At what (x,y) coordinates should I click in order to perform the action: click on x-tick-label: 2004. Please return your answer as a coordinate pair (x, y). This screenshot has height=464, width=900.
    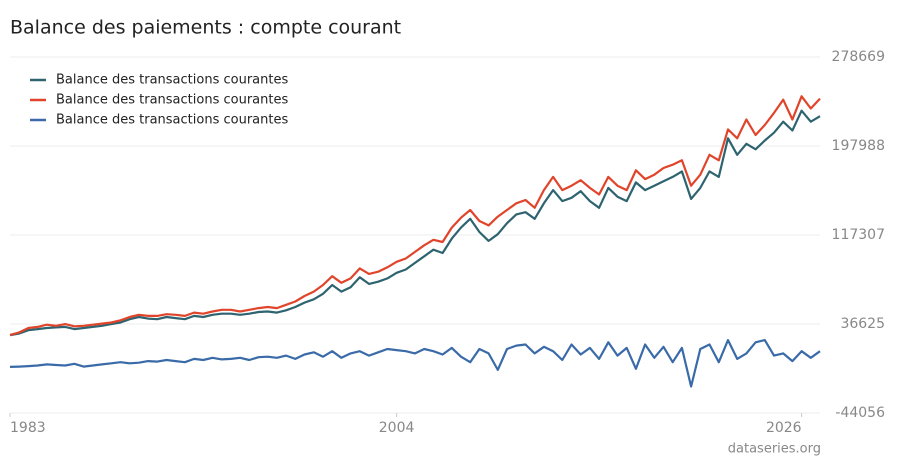
    Looking at the image, I should click on (397, 428).